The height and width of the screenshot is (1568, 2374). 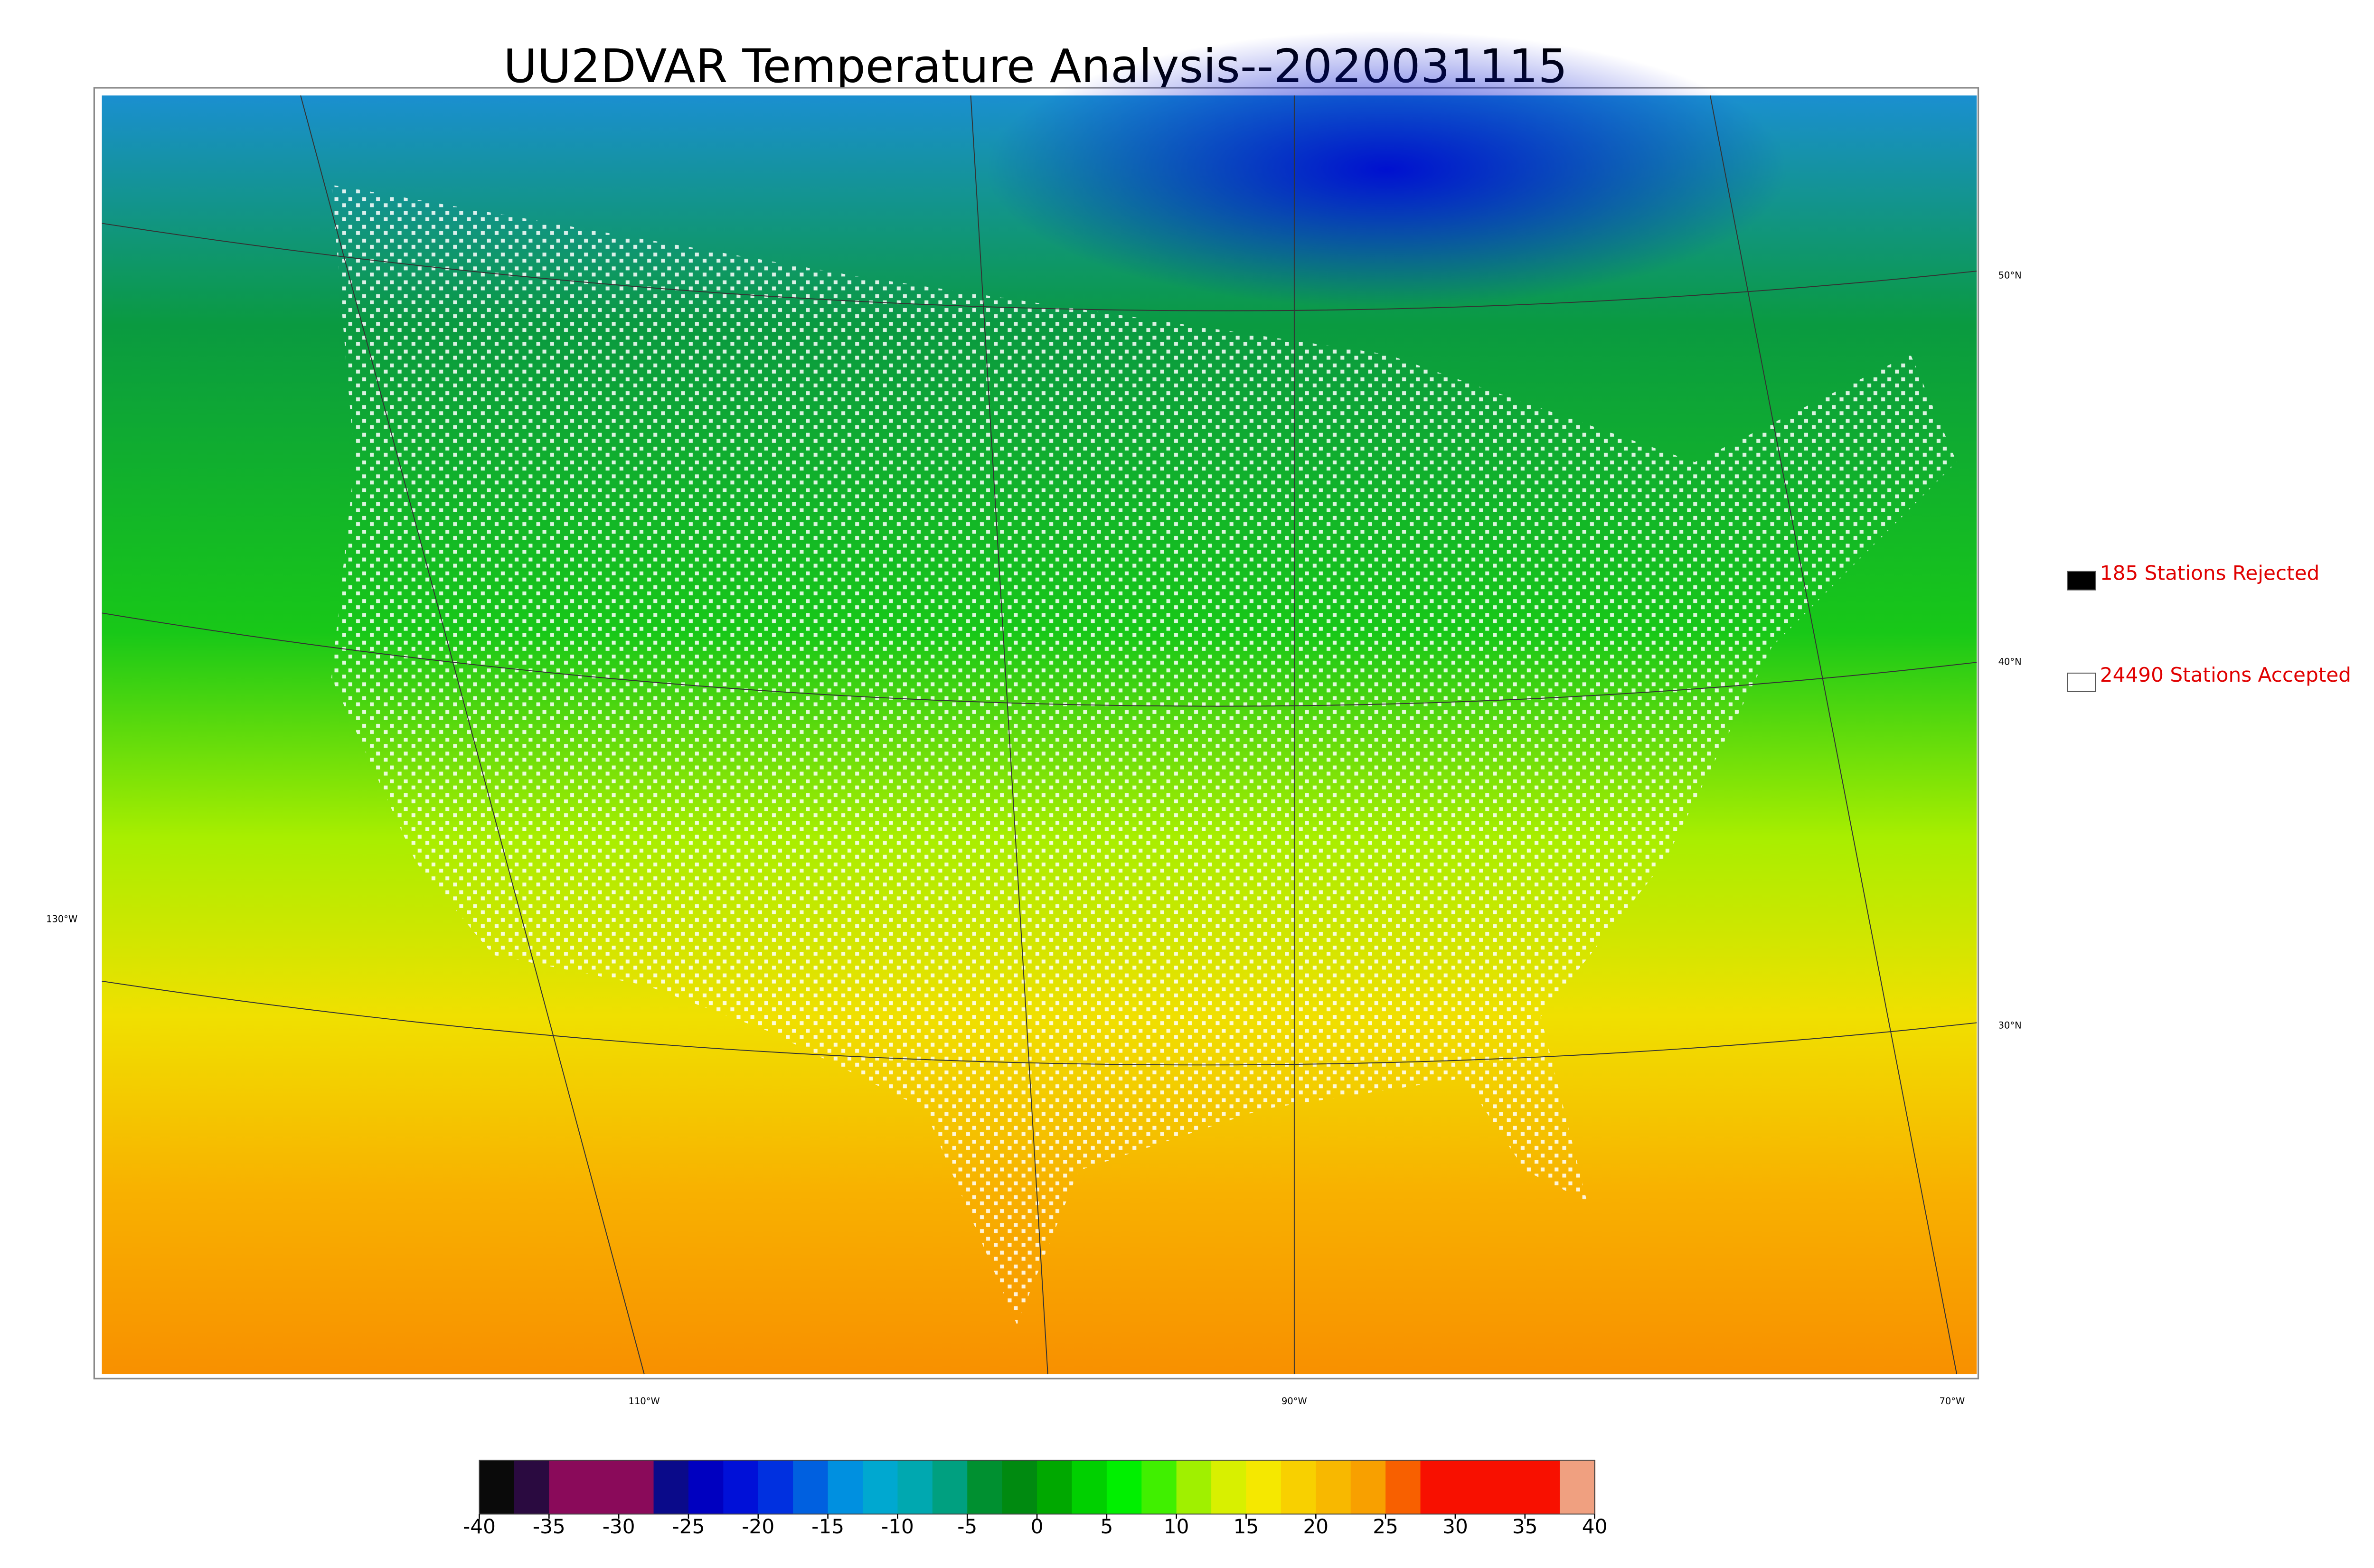 What do you see at coordinates (1595, 1527) in the screenshot?
I see `colorbar-tick-label: 40` at bounding box center [1595, 1527].